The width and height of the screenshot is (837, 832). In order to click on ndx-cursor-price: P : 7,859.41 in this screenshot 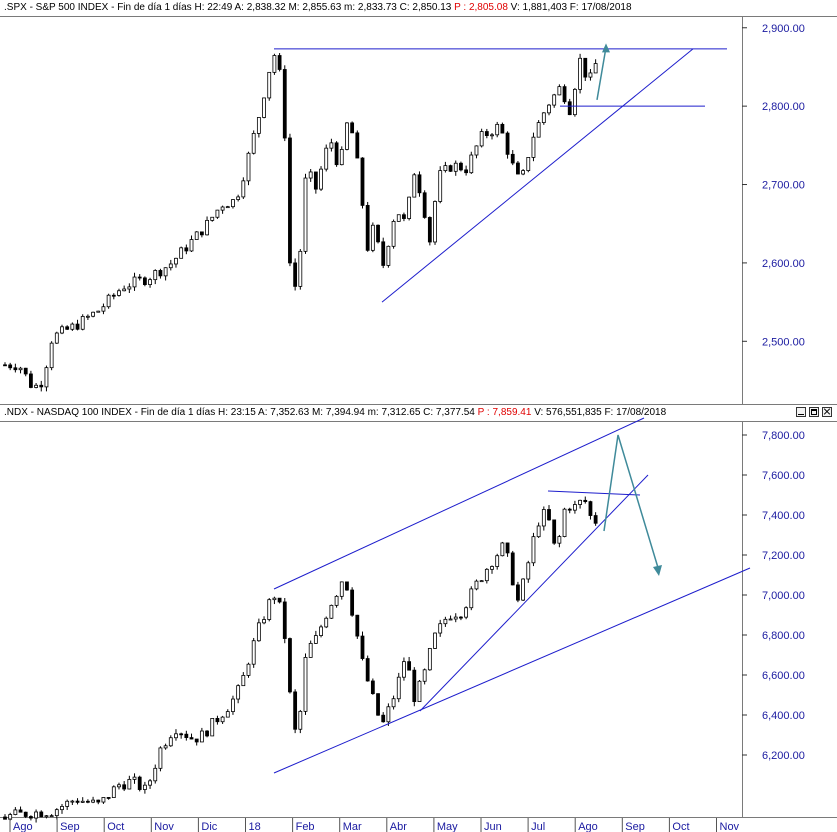, I will do `click(504, 412)`.